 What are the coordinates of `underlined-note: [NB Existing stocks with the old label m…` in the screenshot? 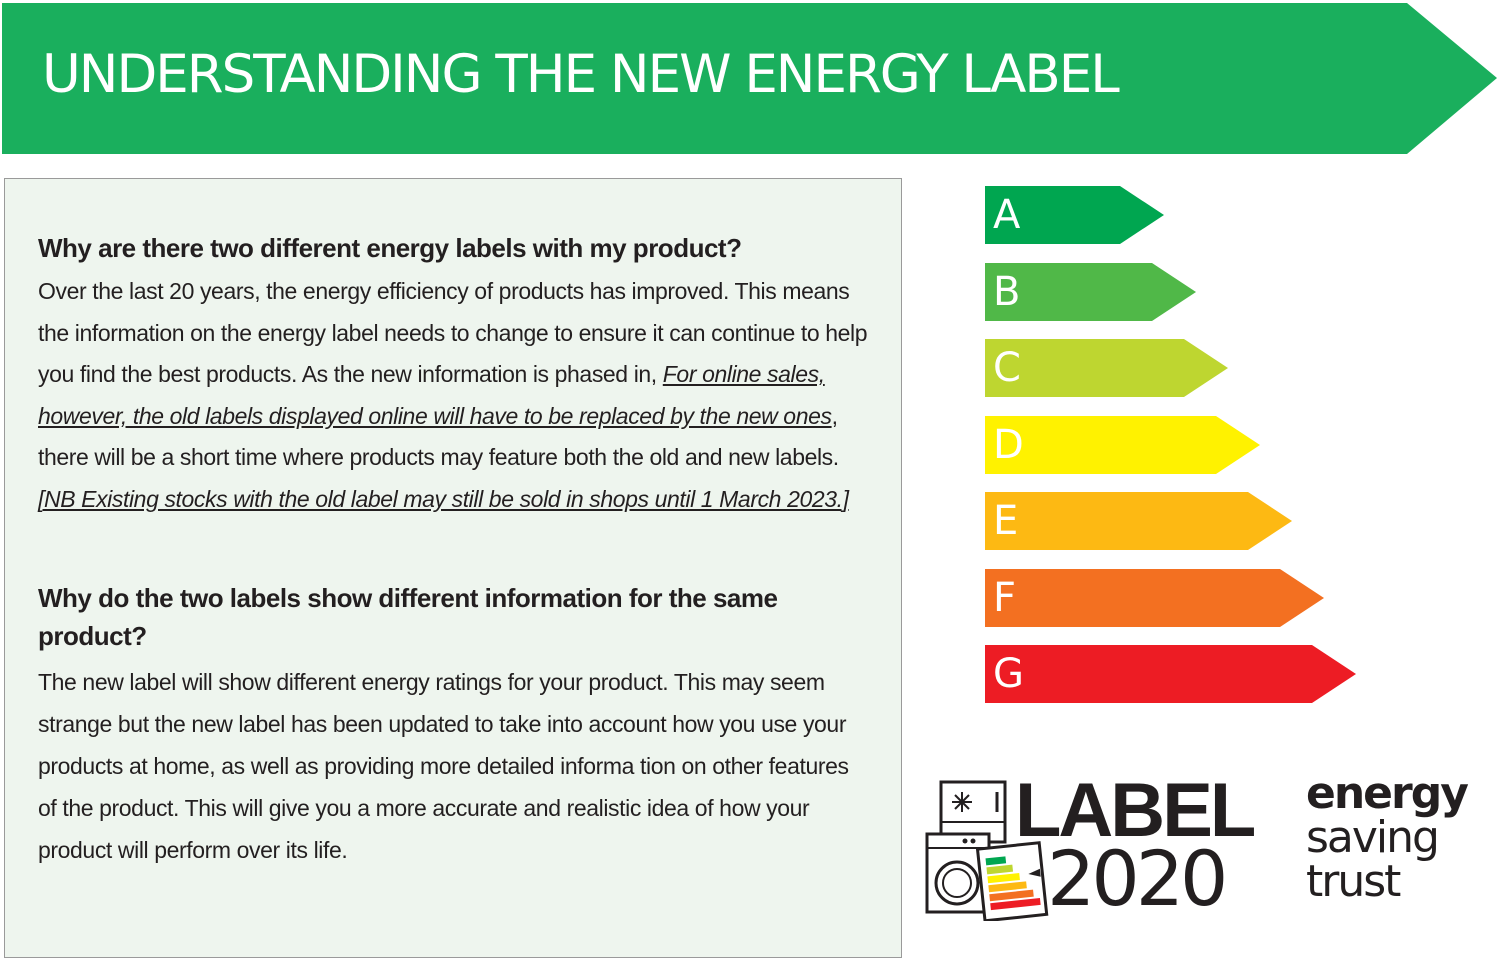 It's located at (443, 498).